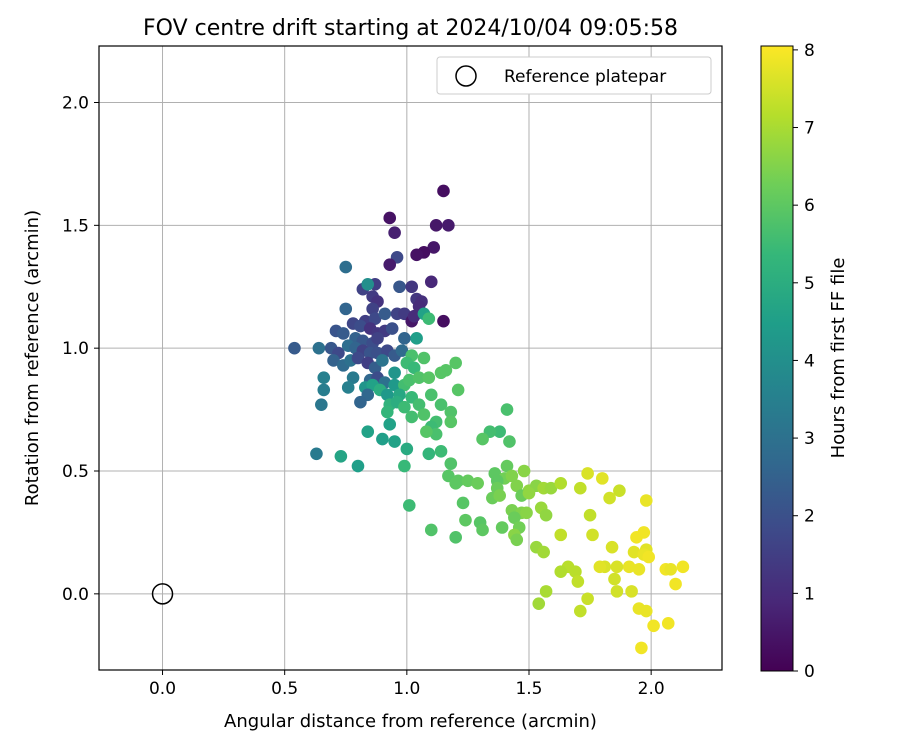 This screenshot has width=900, height=750. What do you see at coordinates (809, 361) in the screenshot?
I see `colorbar-tick-label: 4` at bounding box center [809, 361].